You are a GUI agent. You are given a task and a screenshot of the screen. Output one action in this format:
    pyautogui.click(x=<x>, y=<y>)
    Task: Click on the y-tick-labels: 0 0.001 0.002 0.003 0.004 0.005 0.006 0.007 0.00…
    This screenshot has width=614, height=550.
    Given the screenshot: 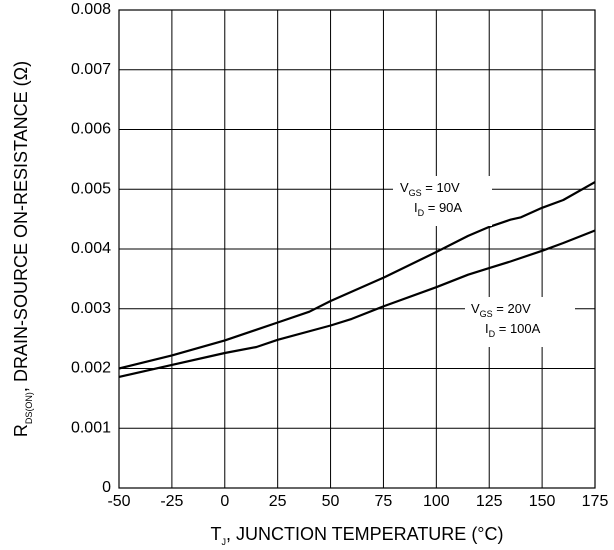 What is the action you would take?
    pyautogui.click(x=91, y=248)
    